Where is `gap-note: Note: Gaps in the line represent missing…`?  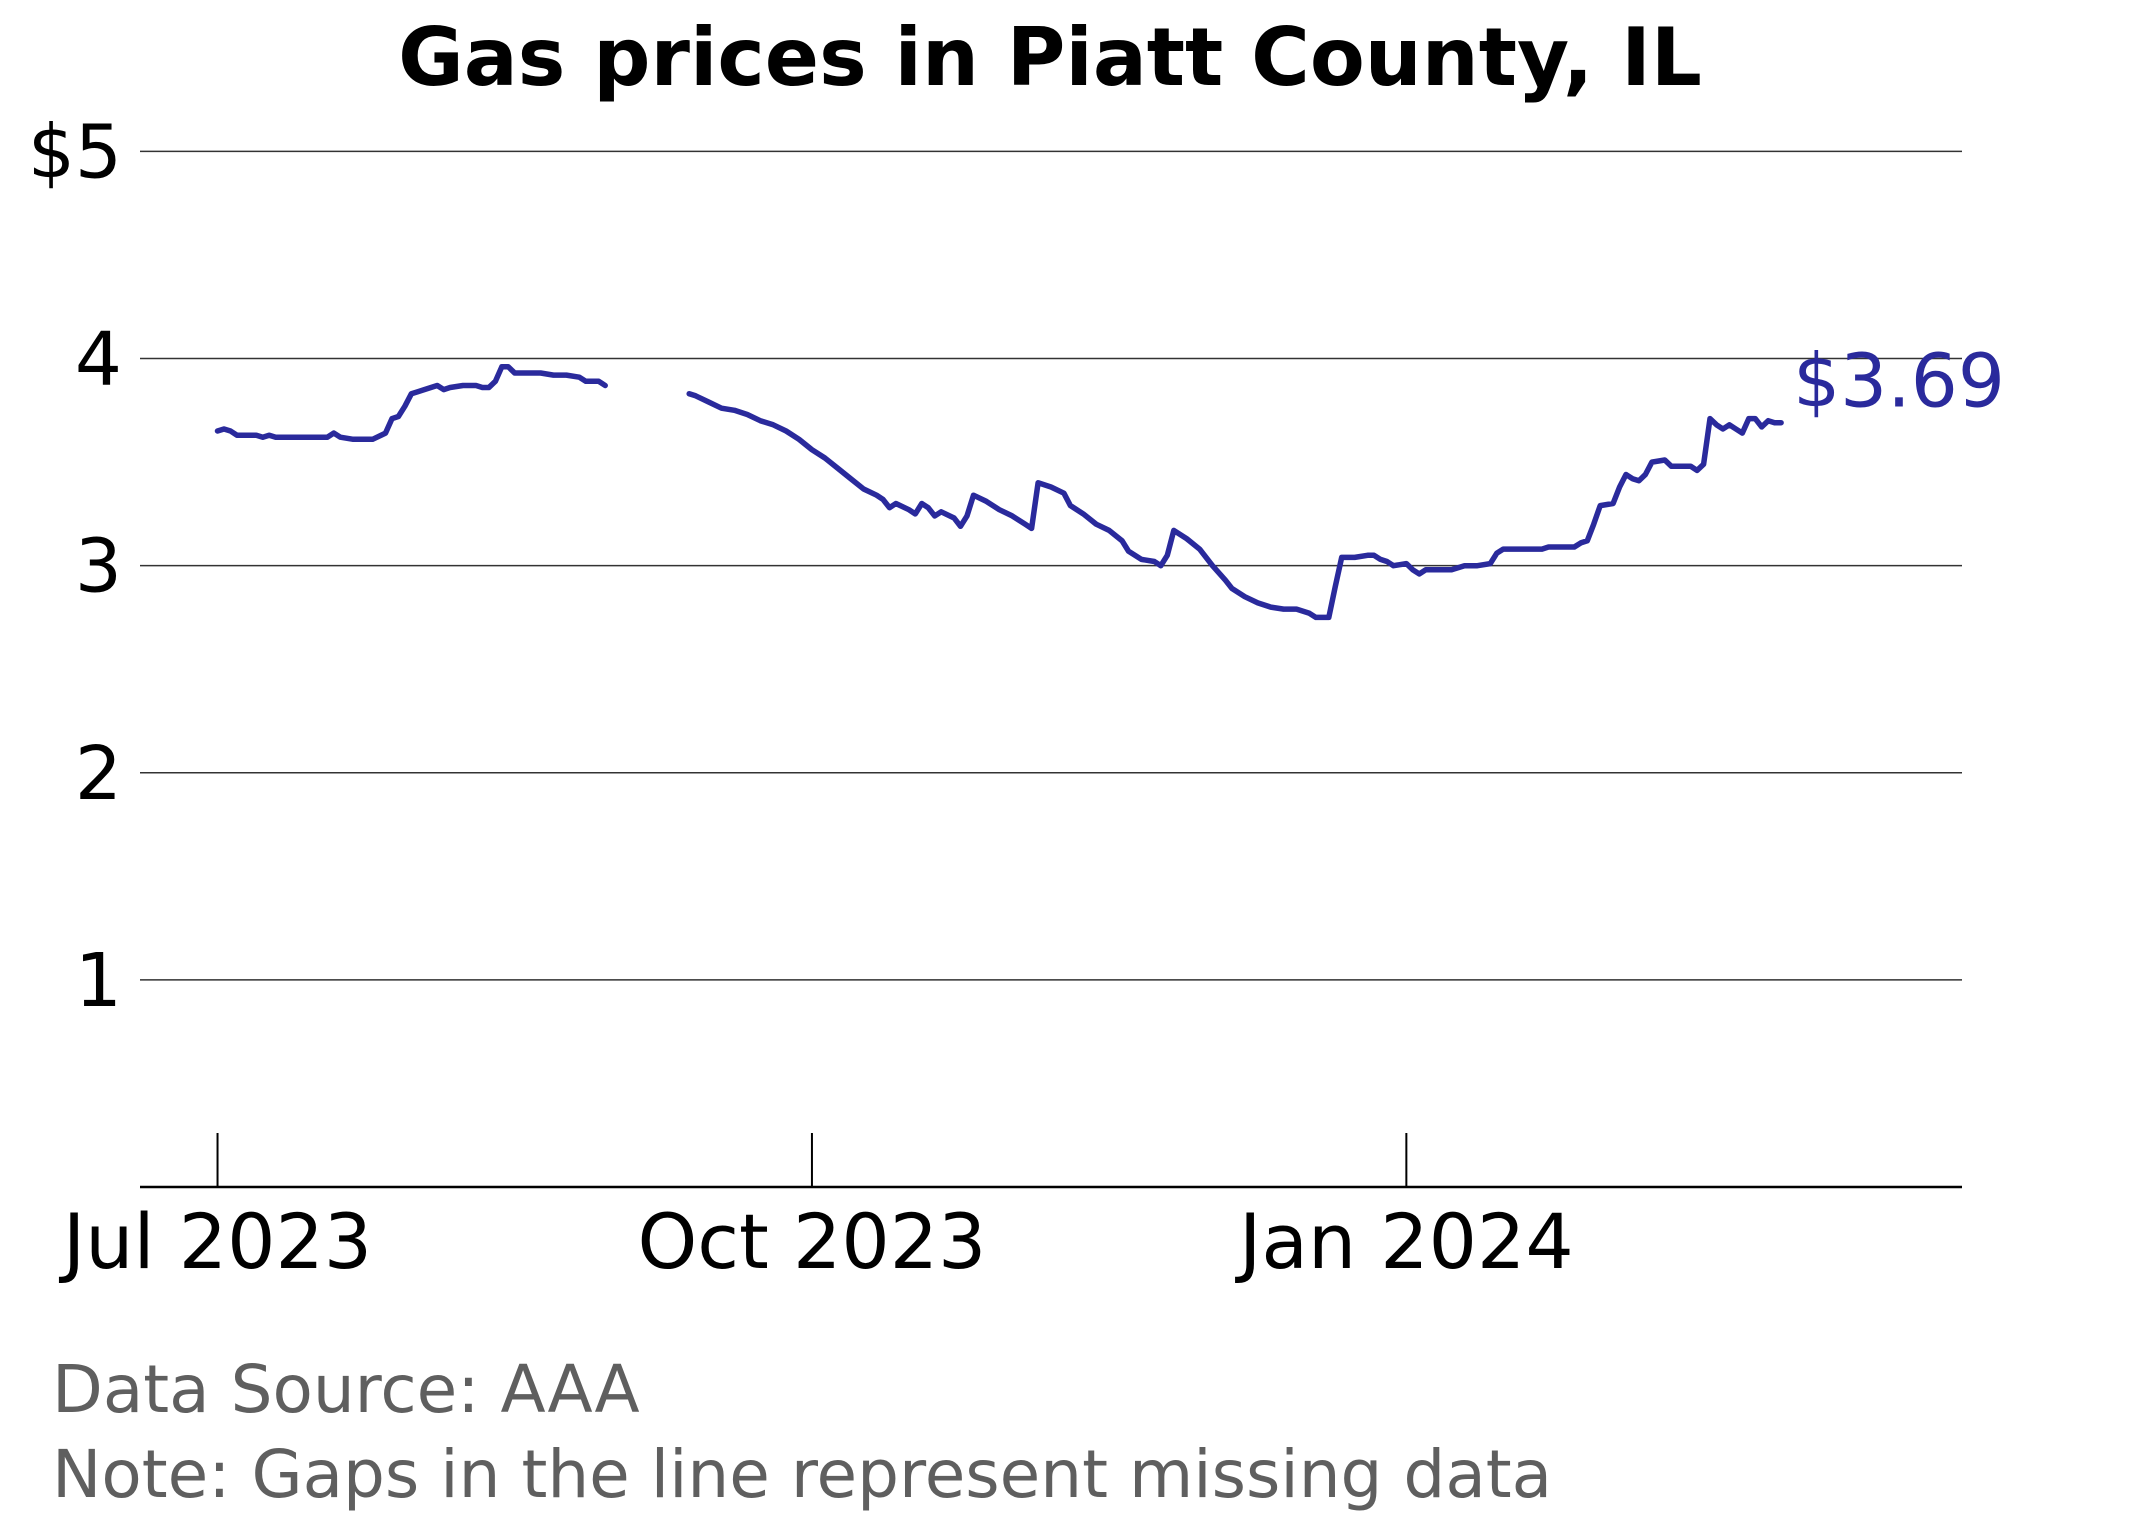
gap-note: Note: Gaps in the line represent missing… is located at coordinates (802, 1474).